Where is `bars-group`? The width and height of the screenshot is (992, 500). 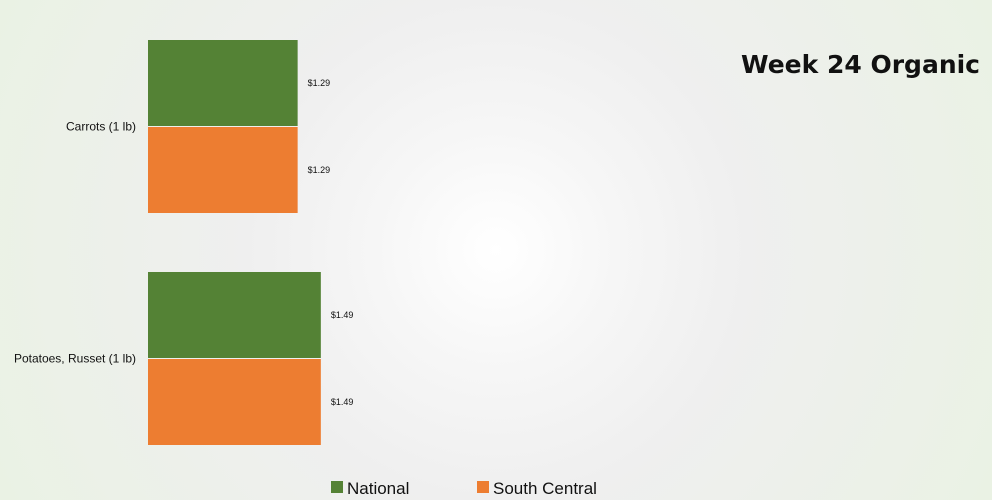
bars-group is located at coordinates (234, 242).